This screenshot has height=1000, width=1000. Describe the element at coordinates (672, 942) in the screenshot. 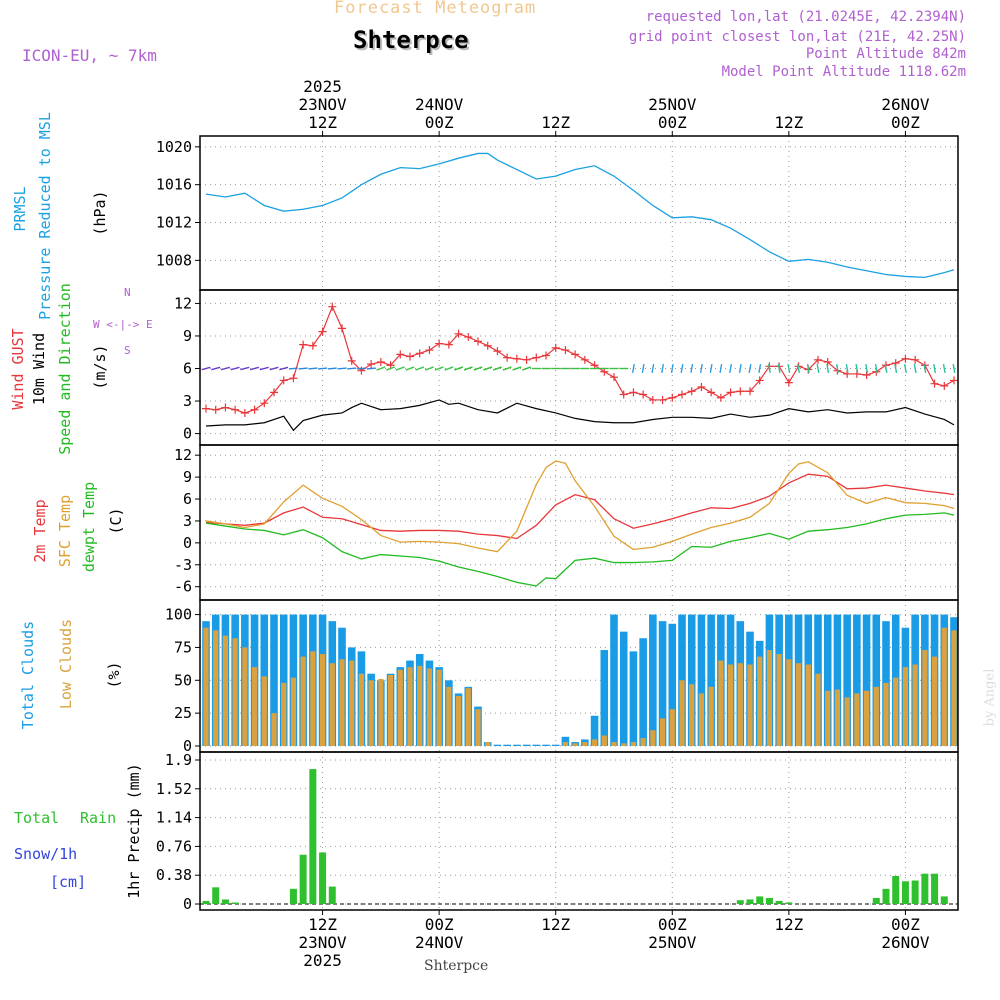

I see `time-label-bottom: 25NOV` at that location.